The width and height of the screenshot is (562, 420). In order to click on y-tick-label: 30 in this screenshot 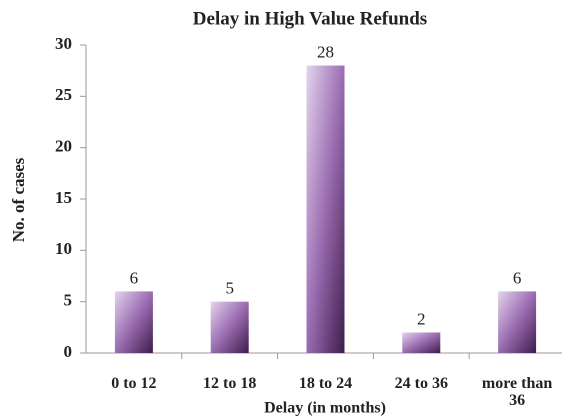, I will do `click(63, 43)`.